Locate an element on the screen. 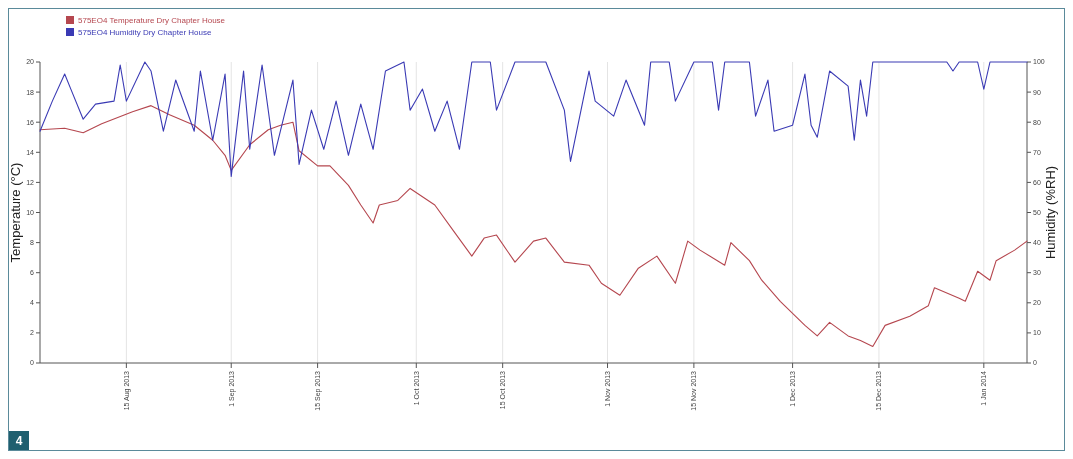 The width and height of the screenshot is (1073, 459). text: 4 is located at coordinates (19, 440).